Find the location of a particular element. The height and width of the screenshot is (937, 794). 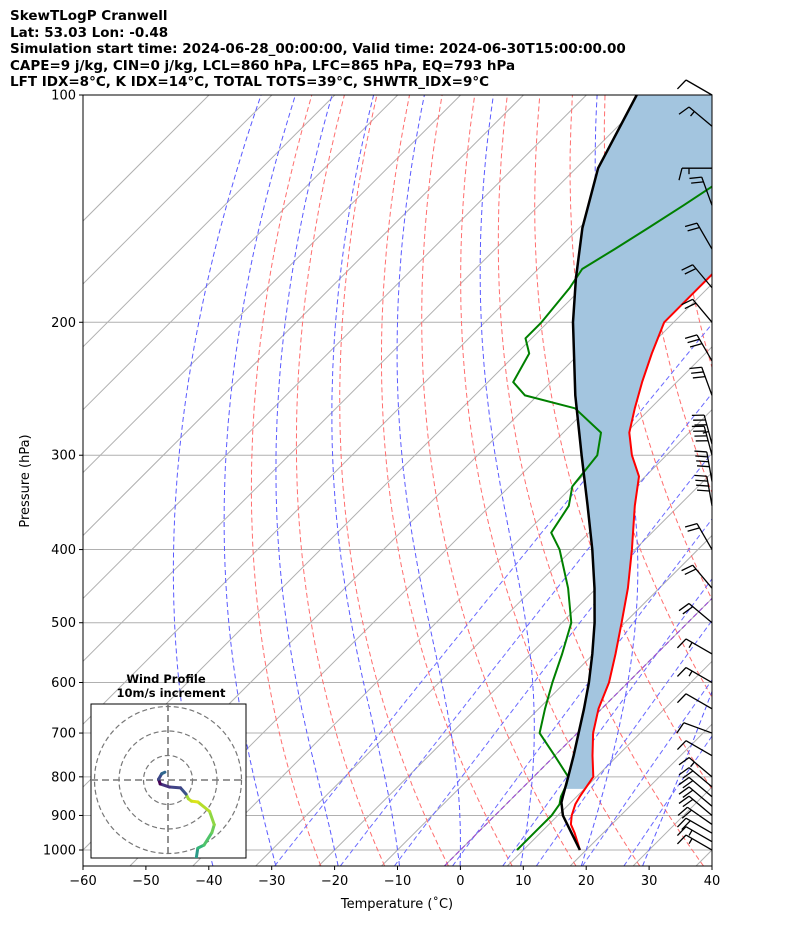

y-tick-label: 800 is located at coordinates (63, 777).